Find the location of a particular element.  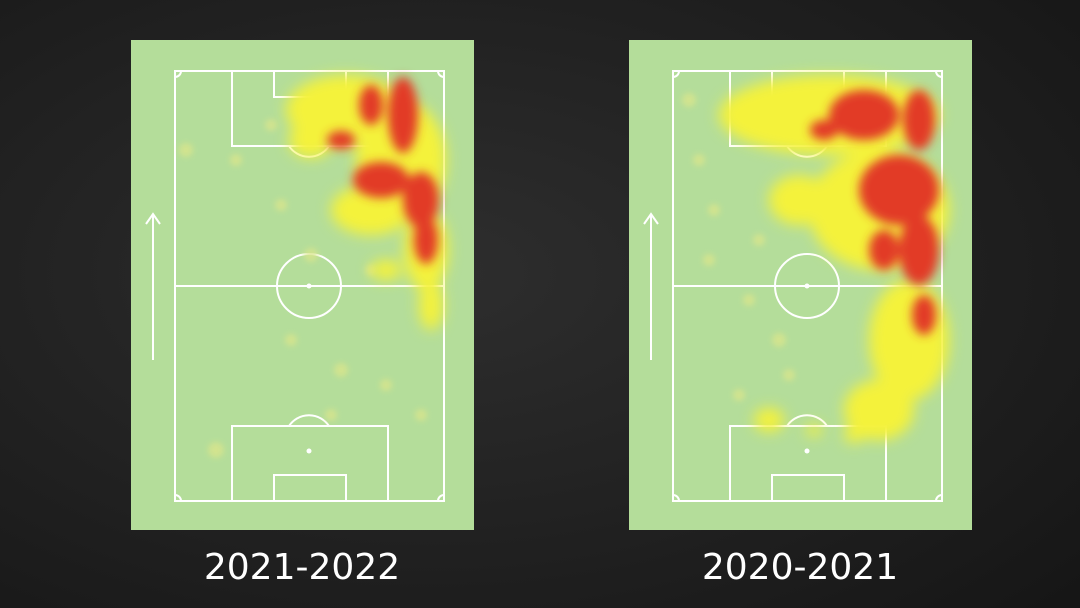

season-label: 2021-2022 is located at coordinates (302, 567).